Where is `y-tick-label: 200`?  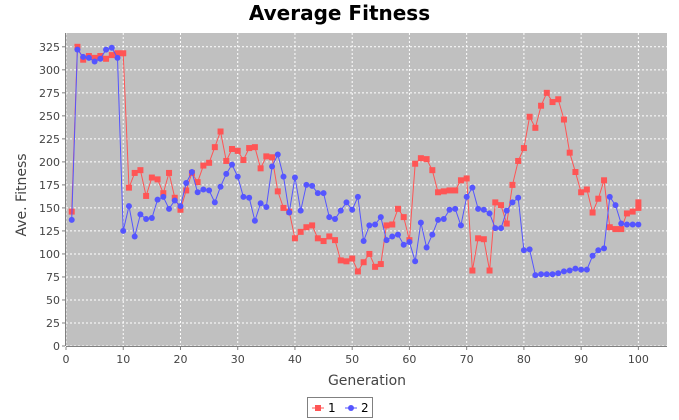 y-tick-label: 200 is located at coordinates (49, 162).